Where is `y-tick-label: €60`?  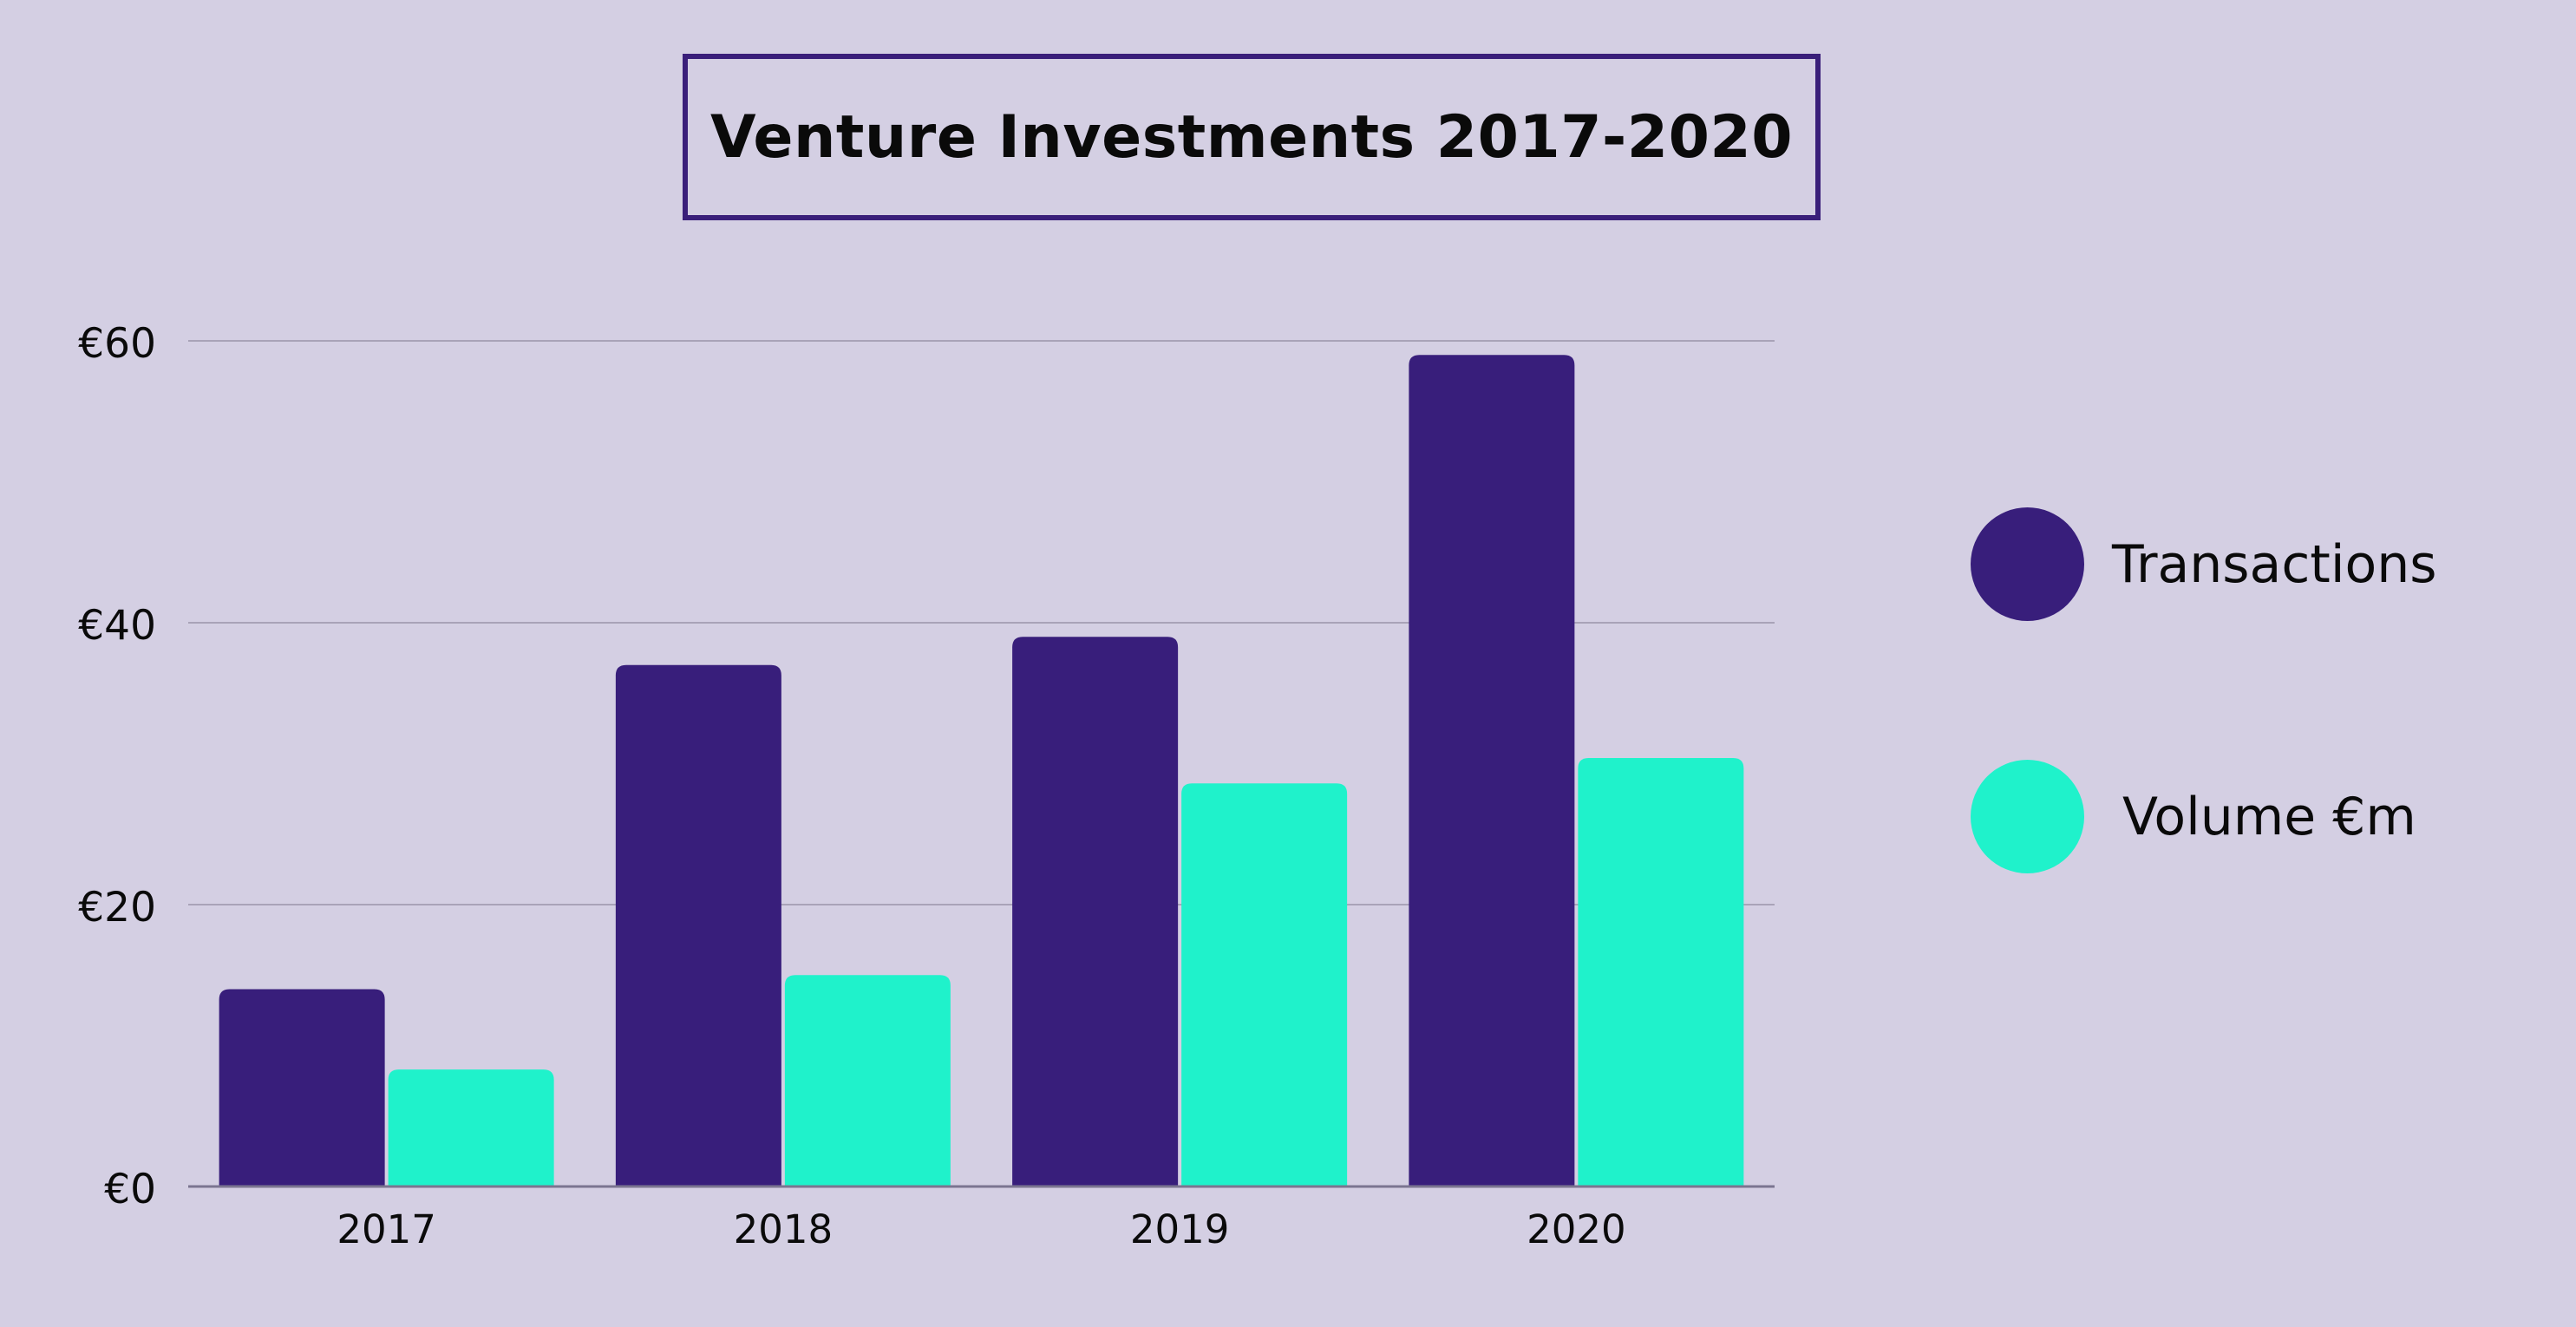
y-tick-label: €60 is located at coordinates (117, 344).